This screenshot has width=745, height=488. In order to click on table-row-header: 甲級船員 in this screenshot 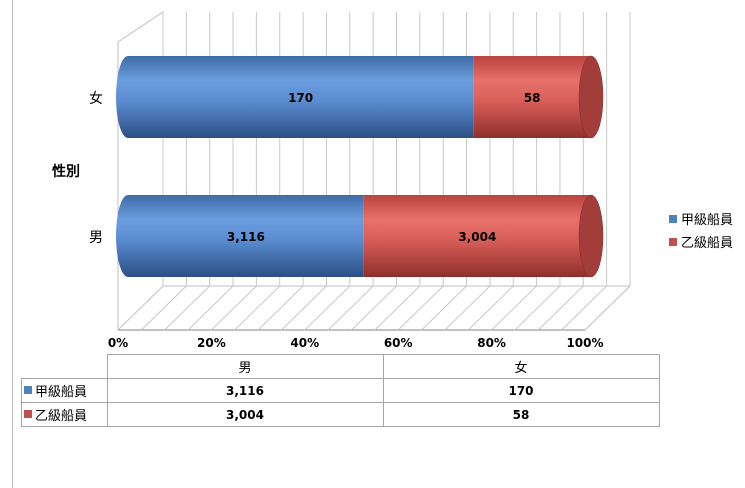, I will do `click(64, 390)`.